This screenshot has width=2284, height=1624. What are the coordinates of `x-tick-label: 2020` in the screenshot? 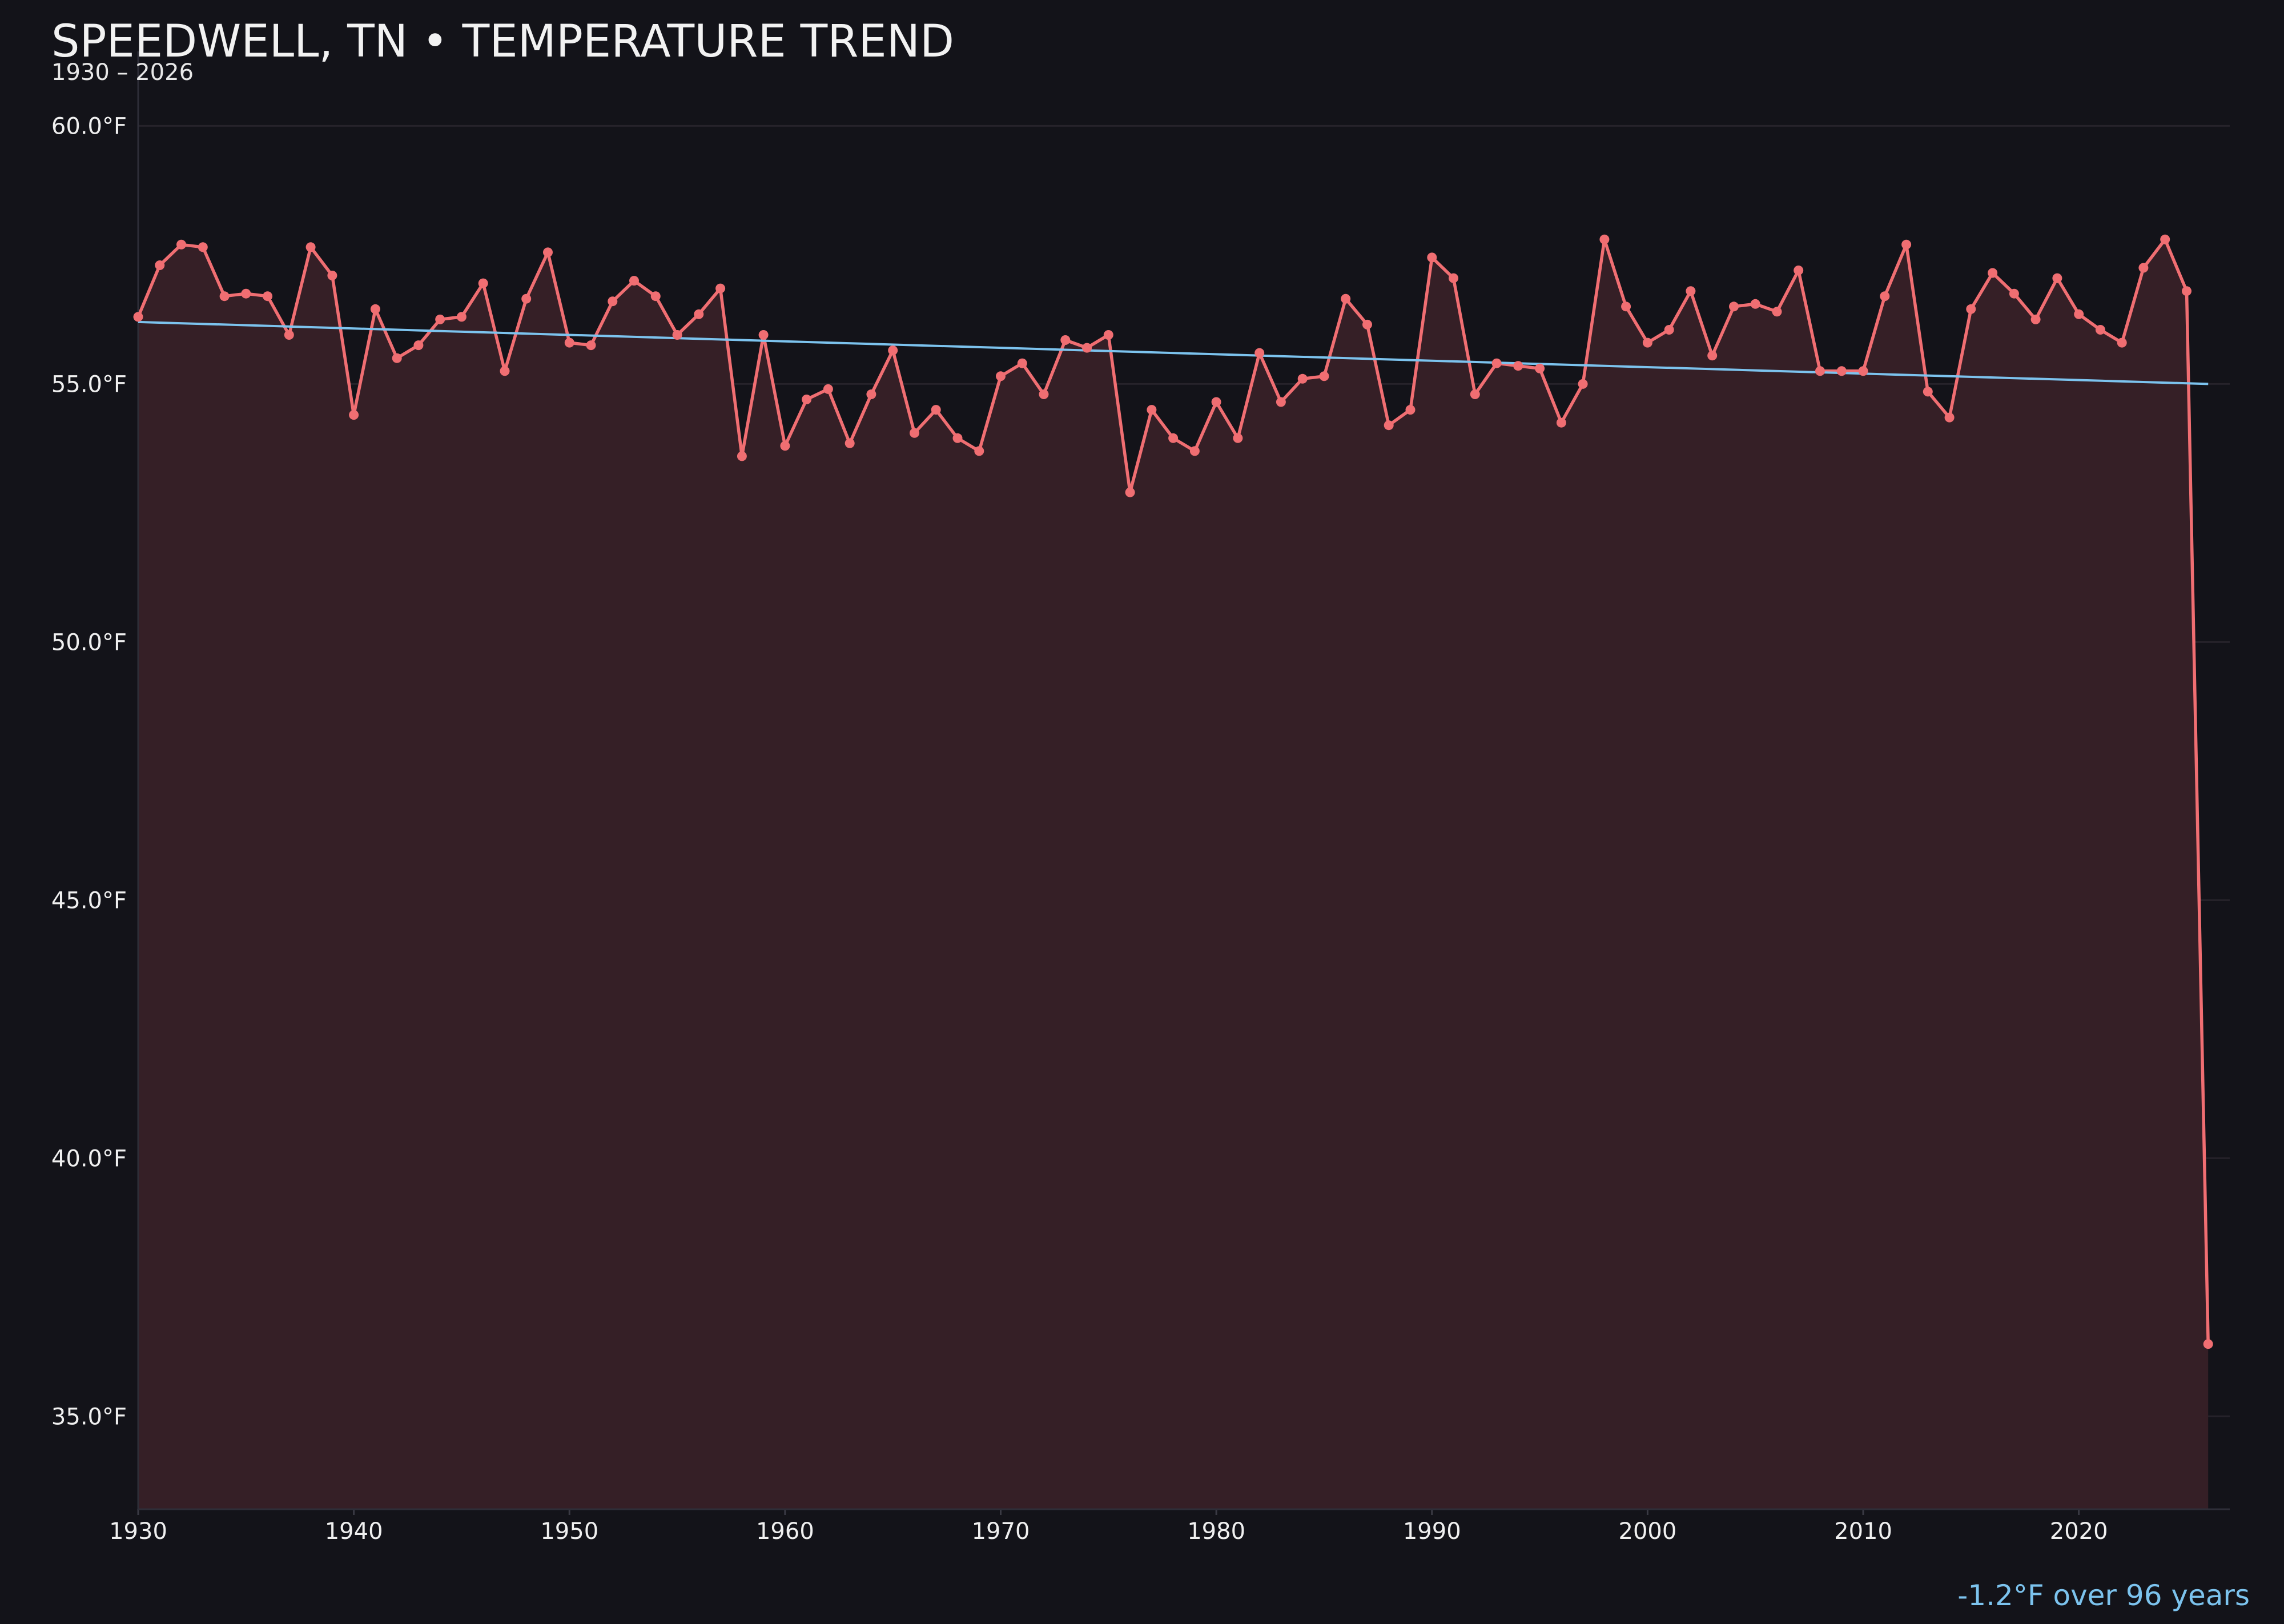 It's located at (2079, 1531).